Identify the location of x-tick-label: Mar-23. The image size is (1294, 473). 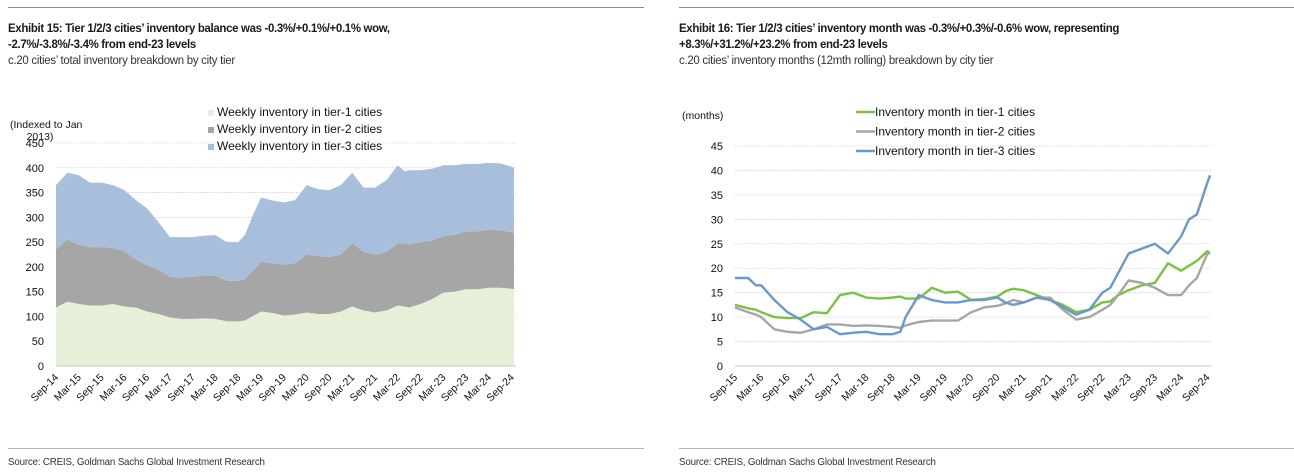
(1118, 388).